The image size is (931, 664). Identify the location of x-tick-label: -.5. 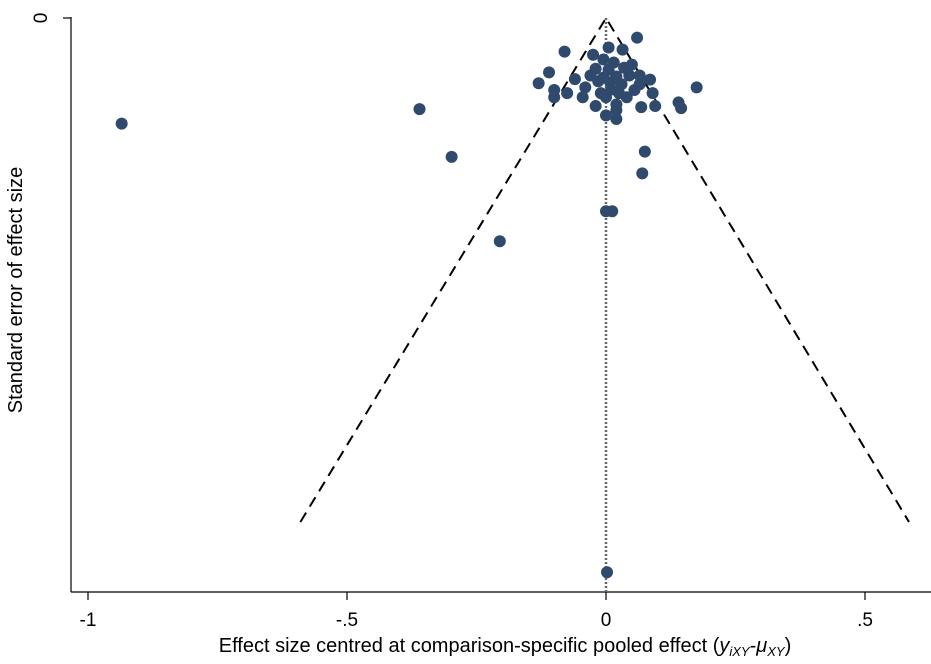
(347, 620).